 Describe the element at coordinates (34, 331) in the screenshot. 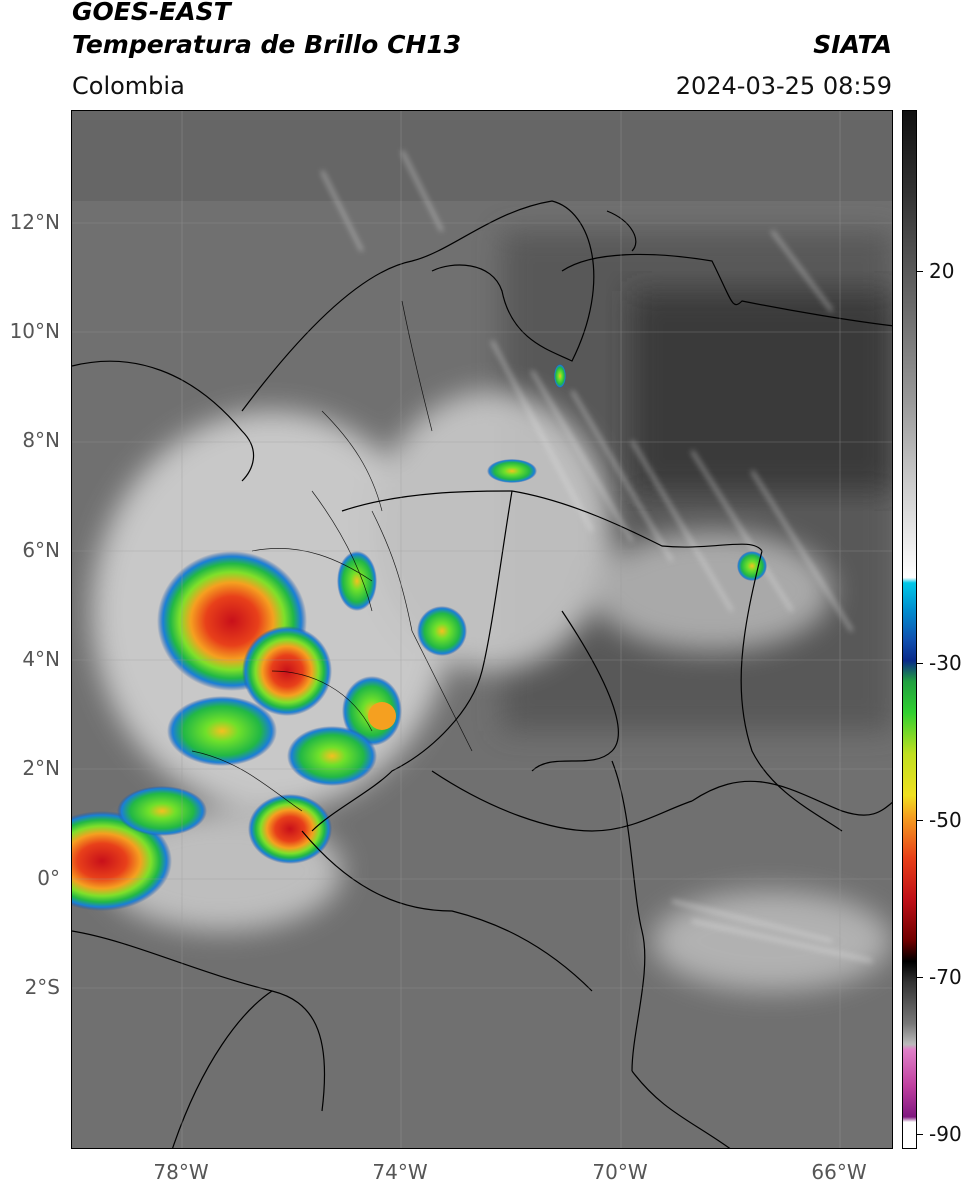

I see `lat-label-10n: 10°N` at that location.